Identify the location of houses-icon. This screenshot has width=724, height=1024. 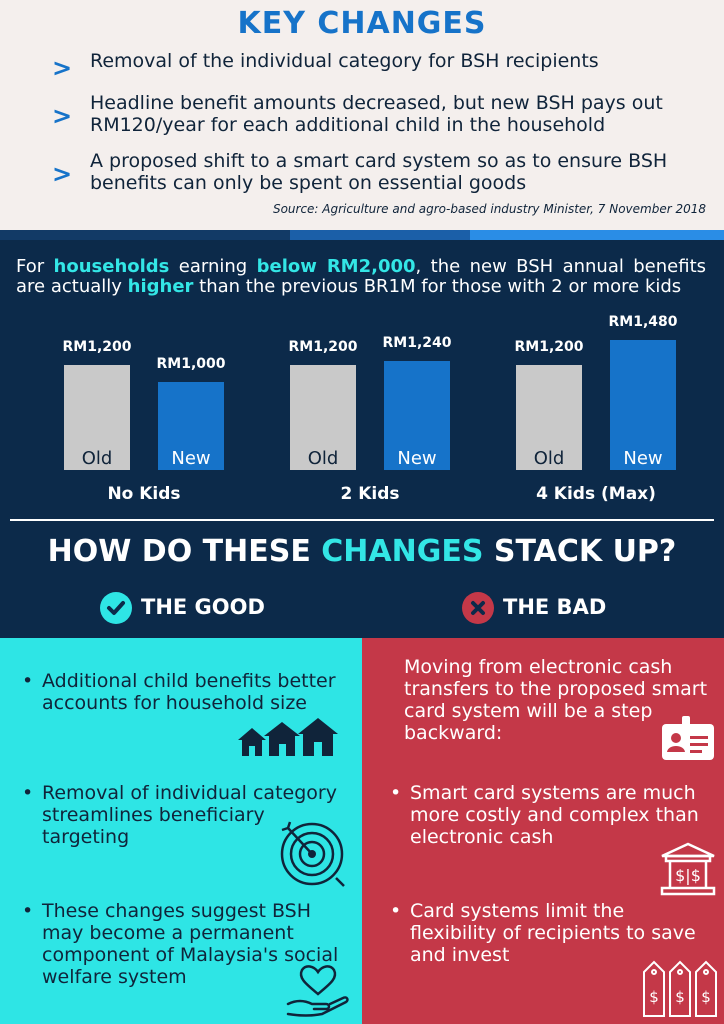
(288, 737).